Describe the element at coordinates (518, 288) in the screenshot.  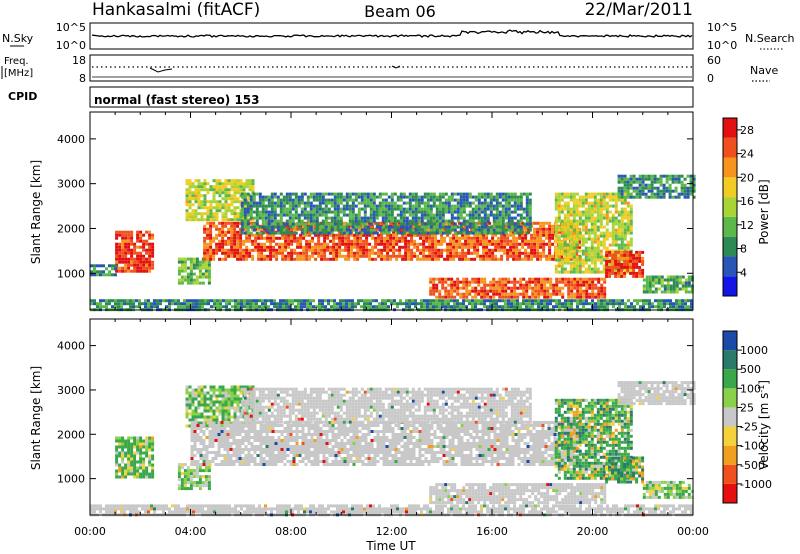
I see `echo-region` at that location.